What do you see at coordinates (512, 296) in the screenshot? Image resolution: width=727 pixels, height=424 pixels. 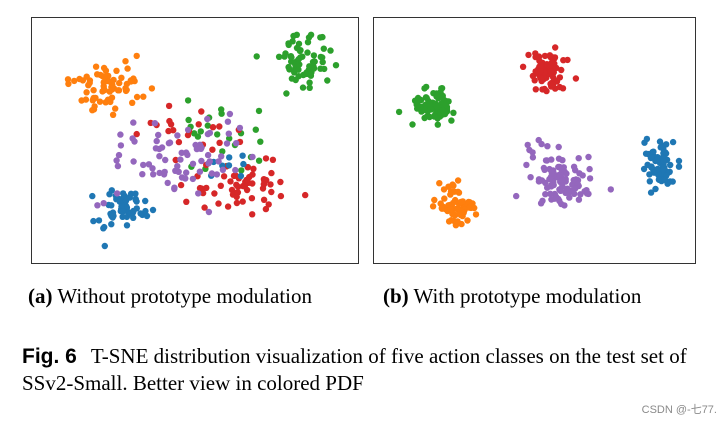 I see `subcaption-b: (b) With prototype modulation` at bounding box center [512, 296].